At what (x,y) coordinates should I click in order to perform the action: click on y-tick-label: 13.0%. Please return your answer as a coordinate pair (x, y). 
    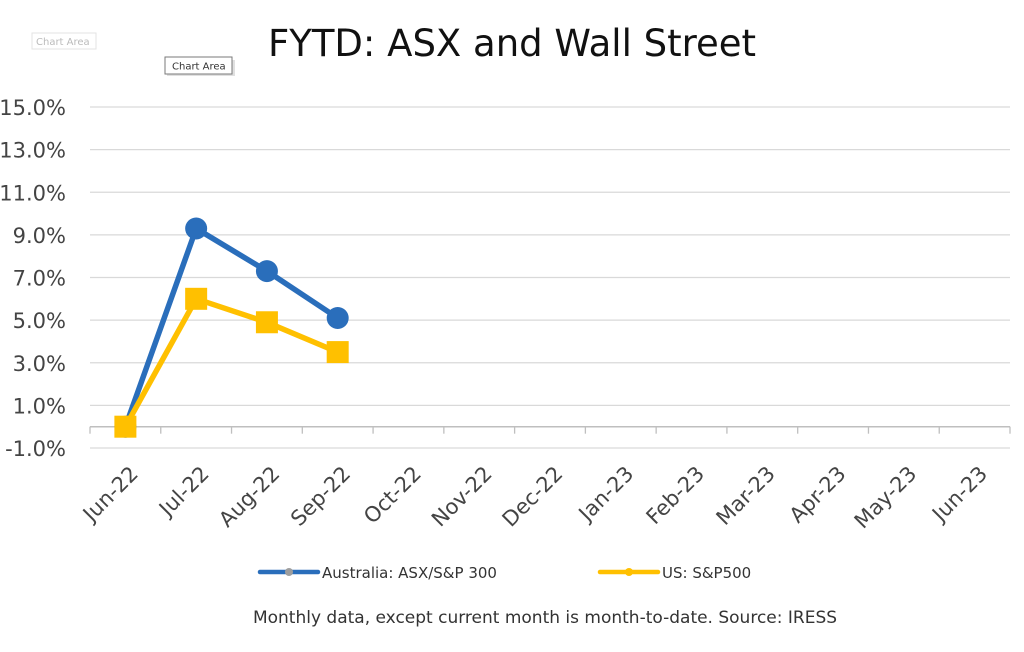
    Looking at the image, I should click on (33, 151).